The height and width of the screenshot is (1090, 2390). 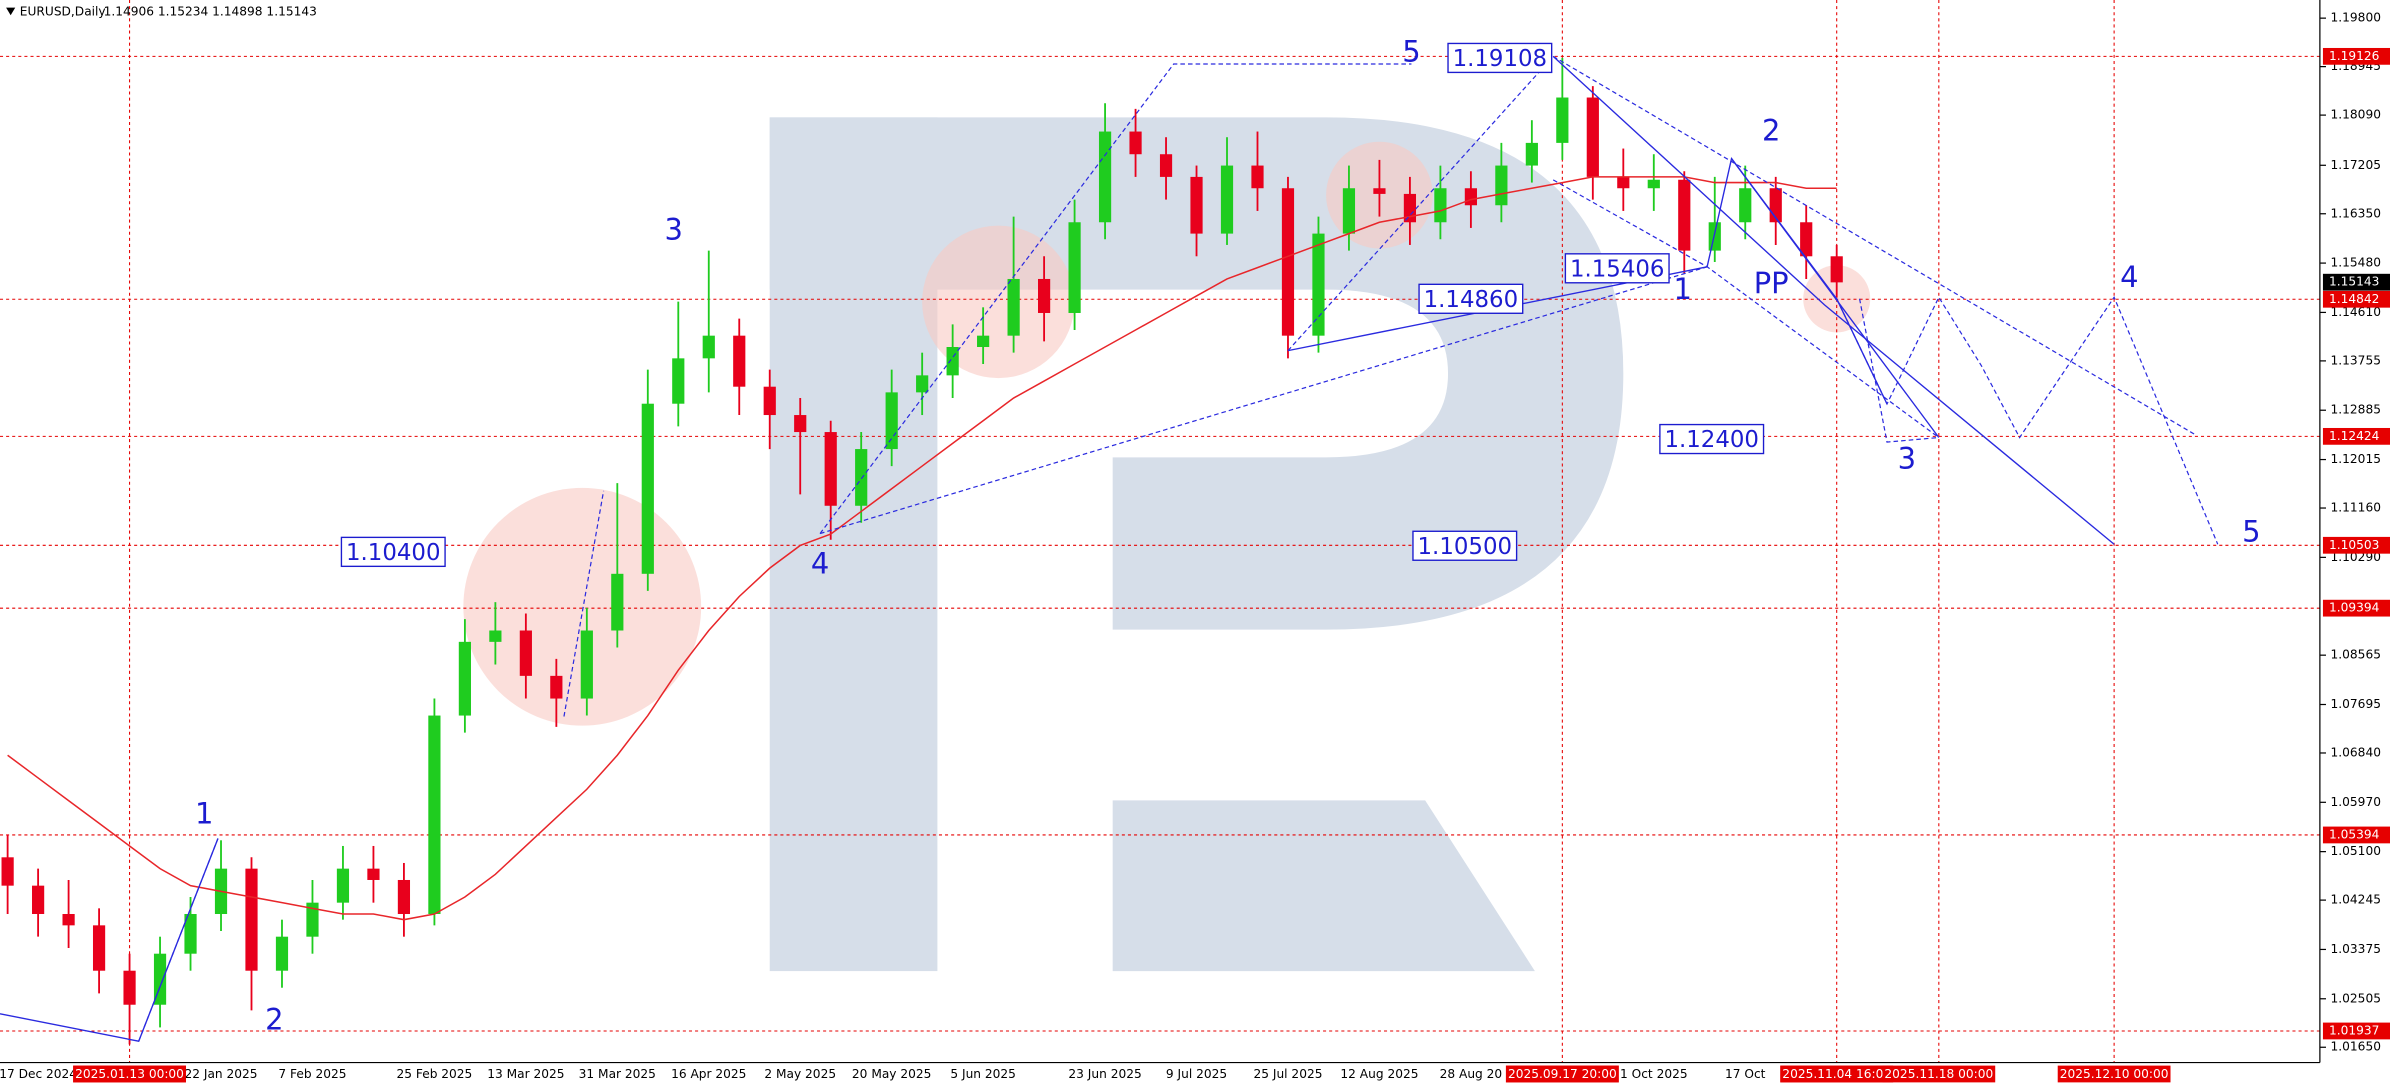 What do you see at coordinates (2354, 545) in the screenshot?
I see `level-label: 1.10503` at bounding box center [2354, 545].